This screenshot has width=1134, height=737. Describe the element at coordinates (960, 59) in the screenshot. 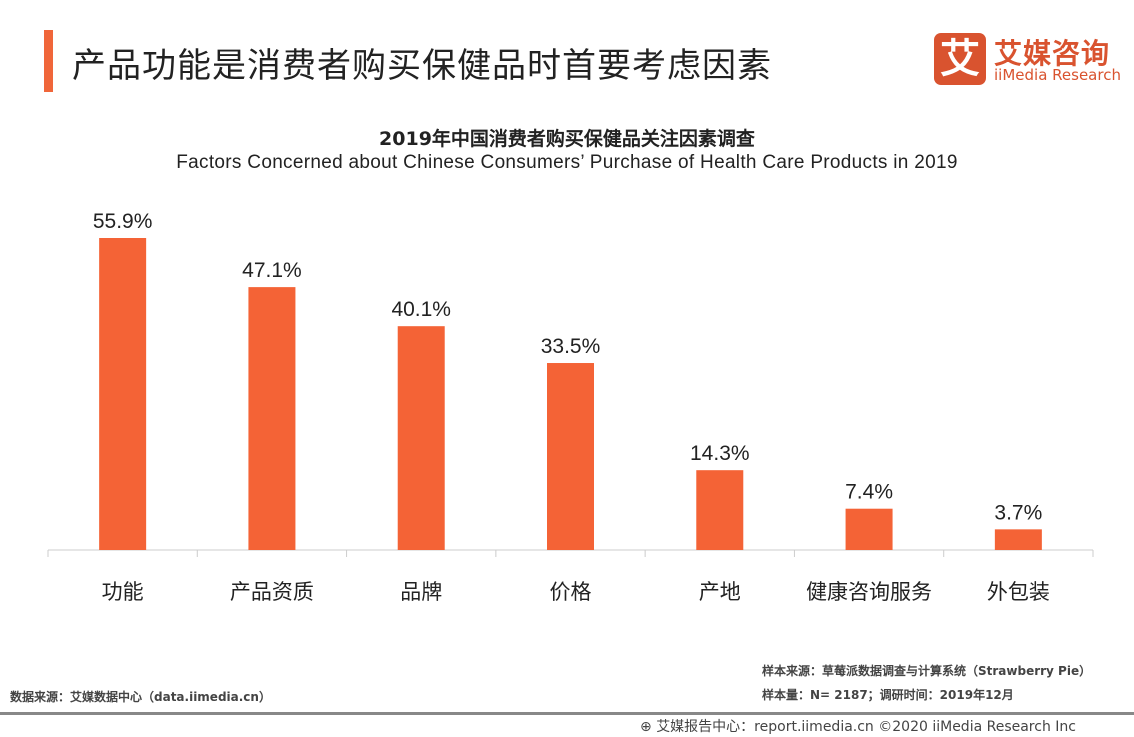

I see `logo-mark: 艾` at that location.